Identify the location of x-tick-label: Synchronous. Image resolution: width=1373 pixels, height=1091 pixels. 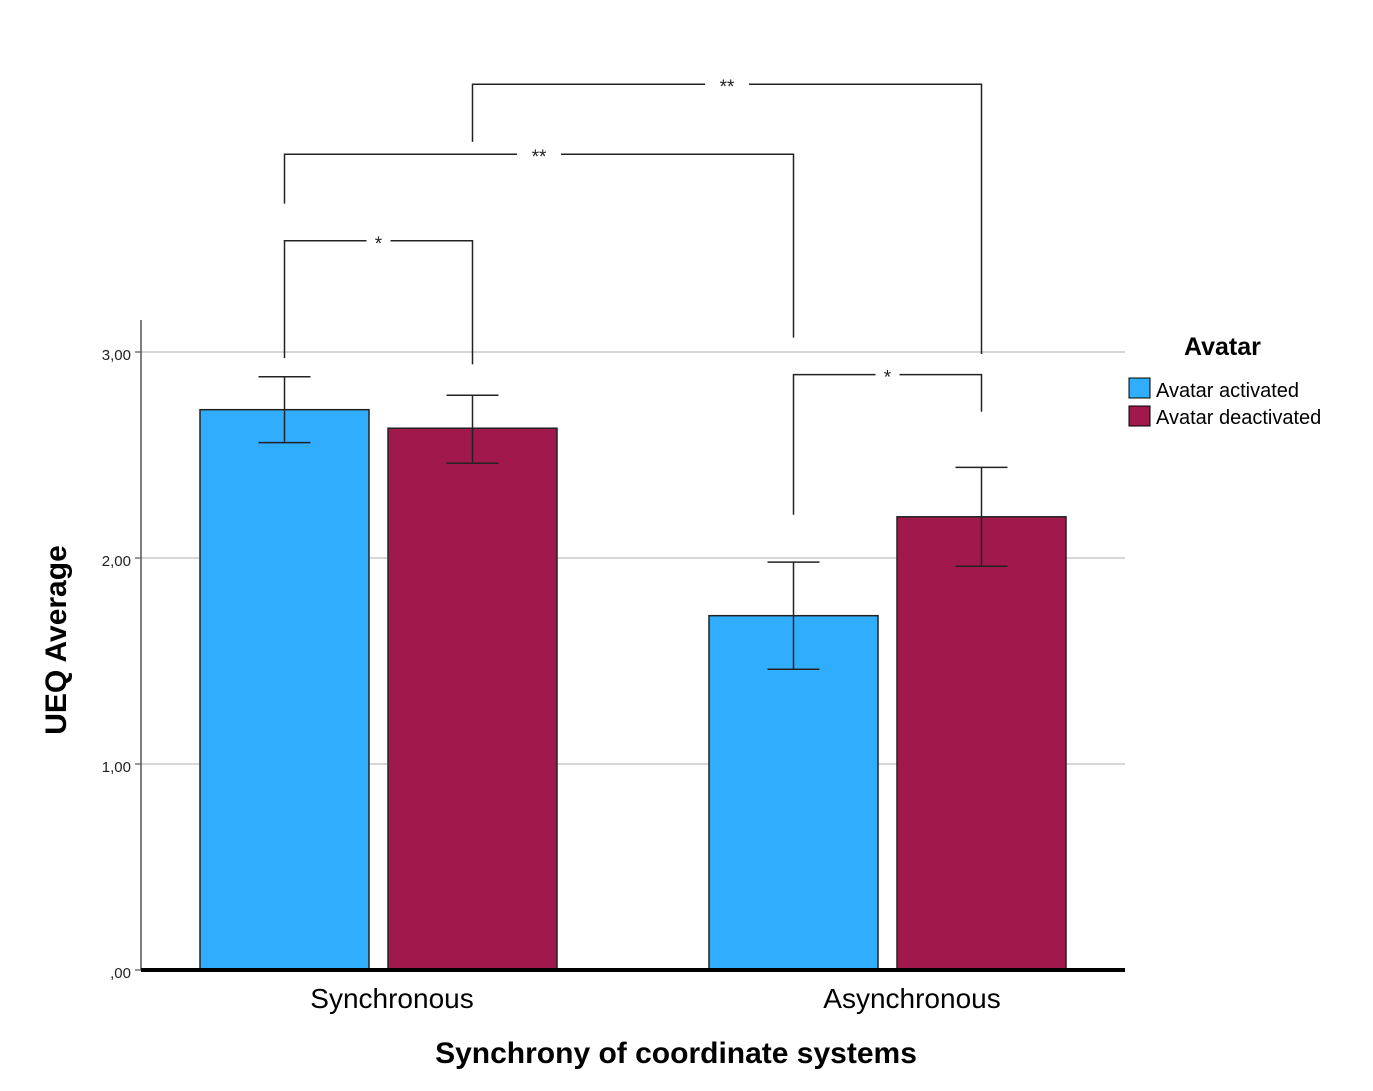
(391, 998).